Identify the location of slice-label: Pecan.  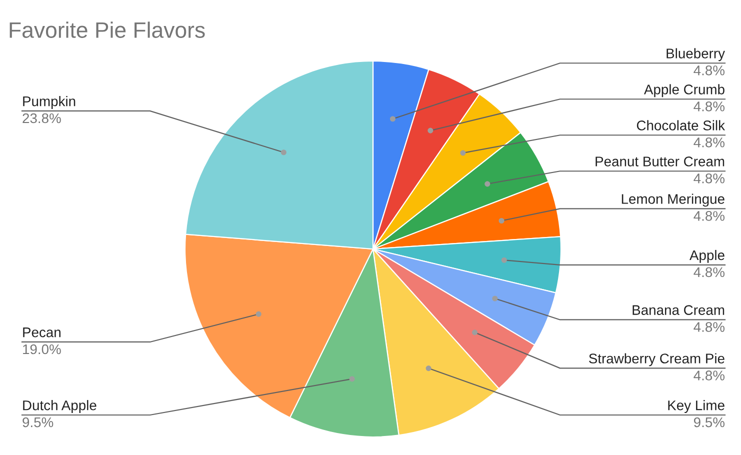
(41, 333).